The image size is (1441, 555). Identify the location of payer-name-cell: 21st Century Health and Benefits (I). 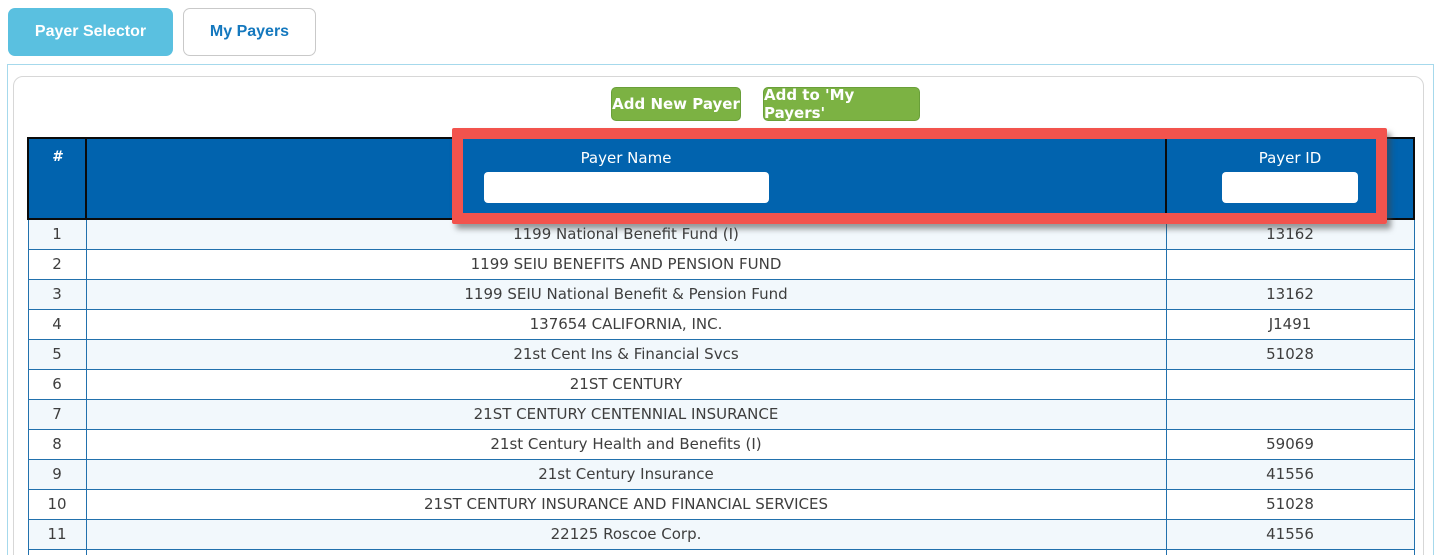
(626, 444).